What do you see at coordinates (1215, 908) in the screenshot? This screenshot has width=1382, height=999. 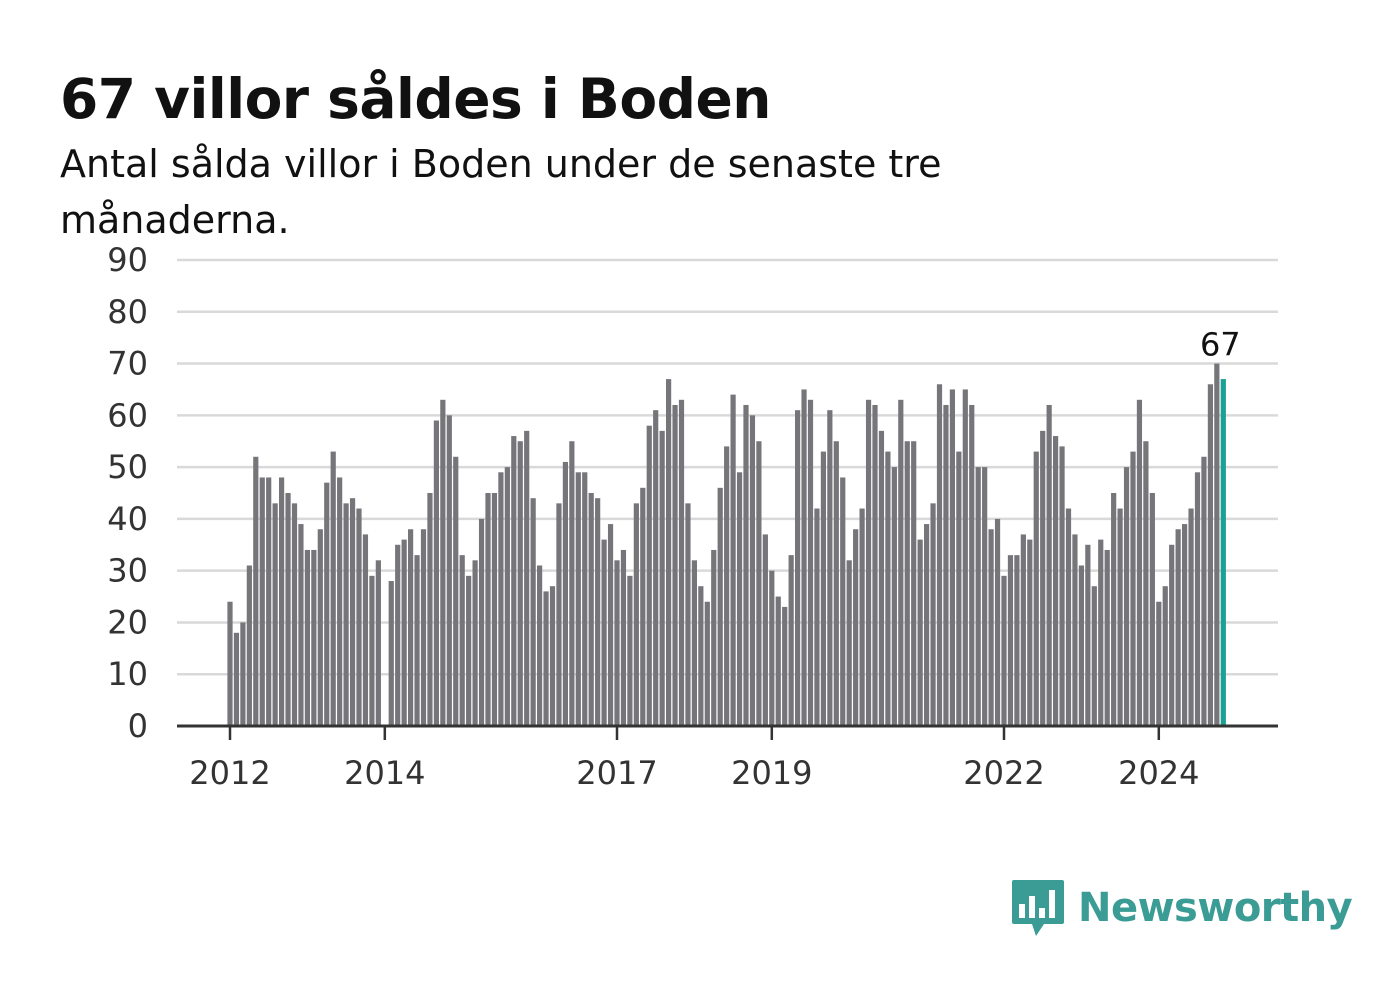 I see `newsworthy-logo-text: Newsworthy` at bounding box center [1215, 908].